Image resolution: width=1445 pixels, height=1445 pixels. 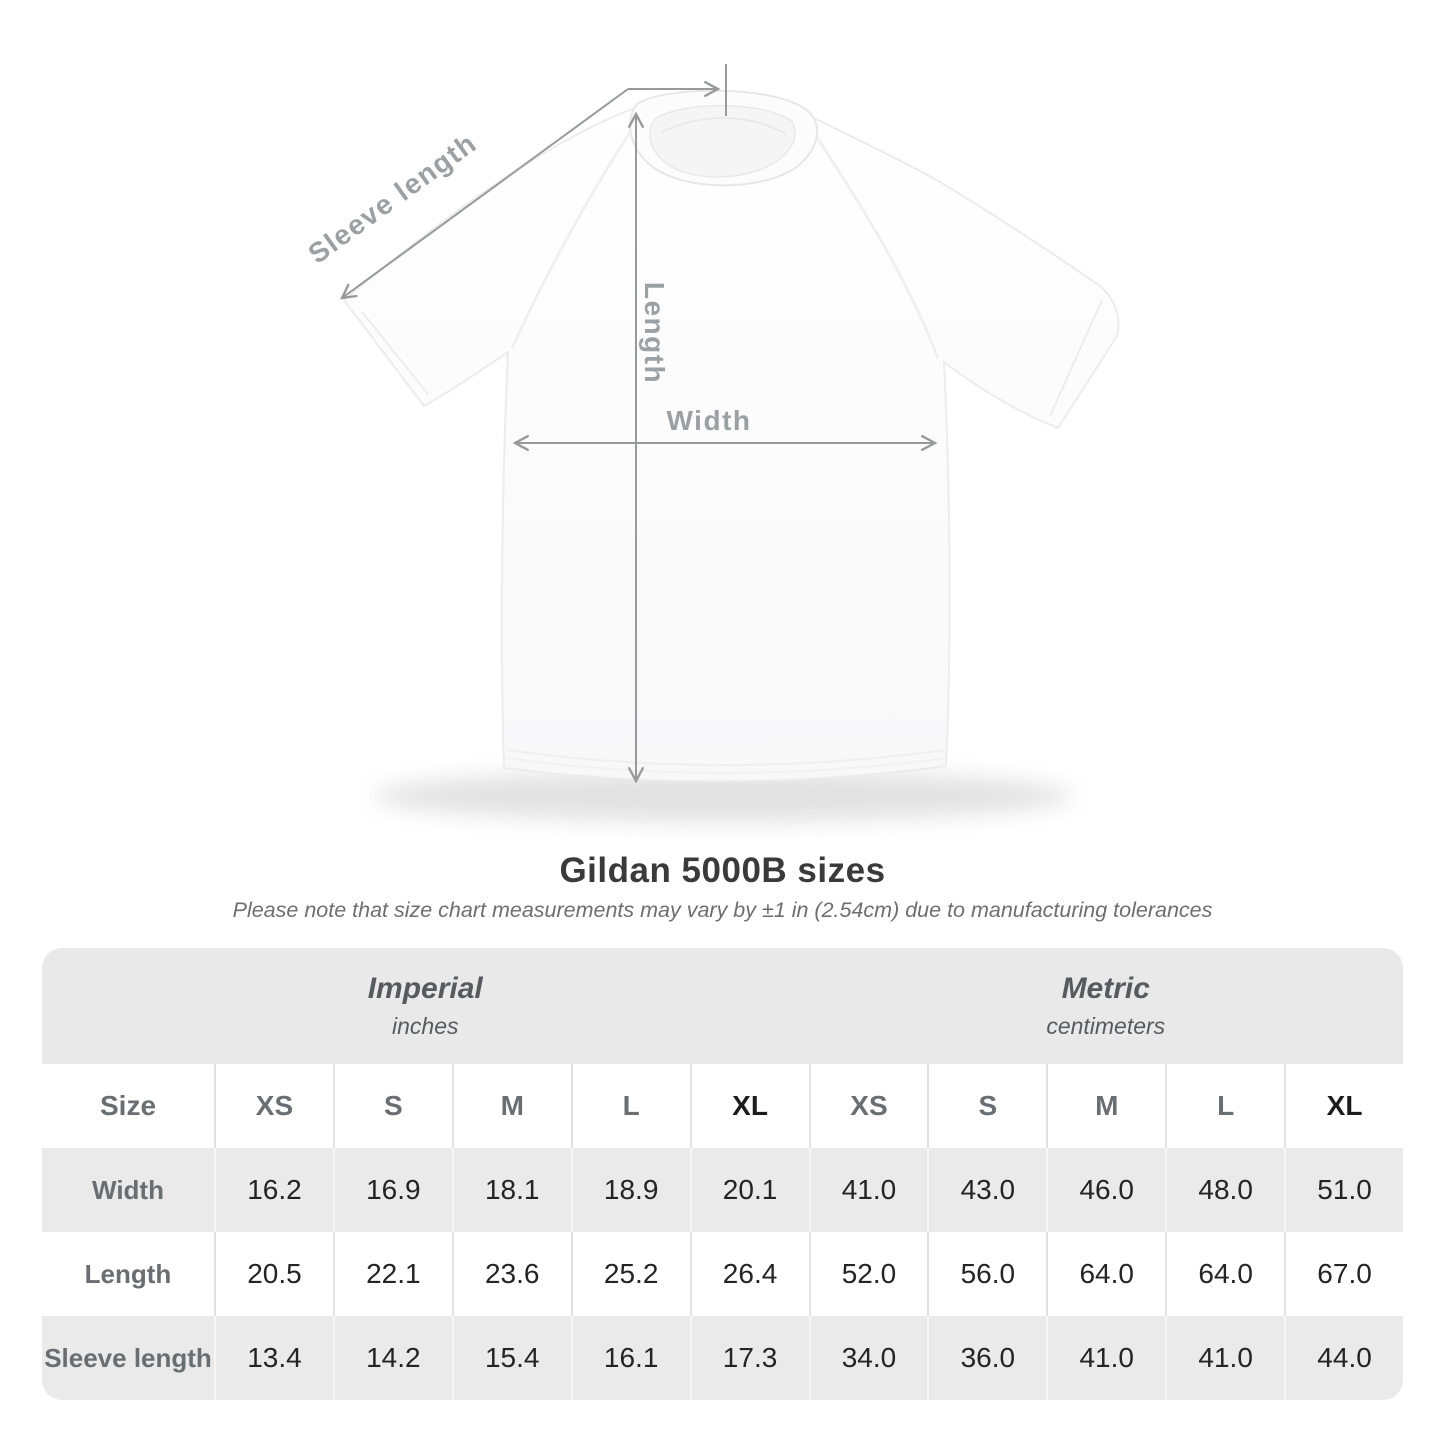 I want to click on hem-seam, so click(x=725, y=757).